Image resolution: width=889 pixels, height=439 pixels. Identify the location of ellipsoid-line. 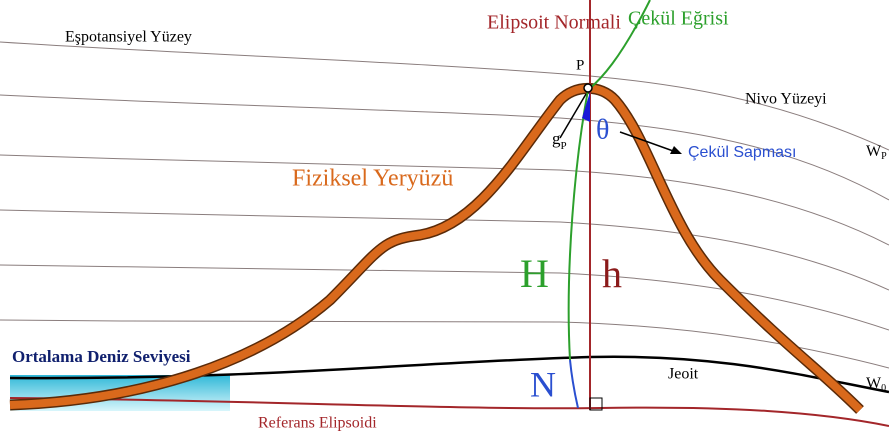
(449, 412).